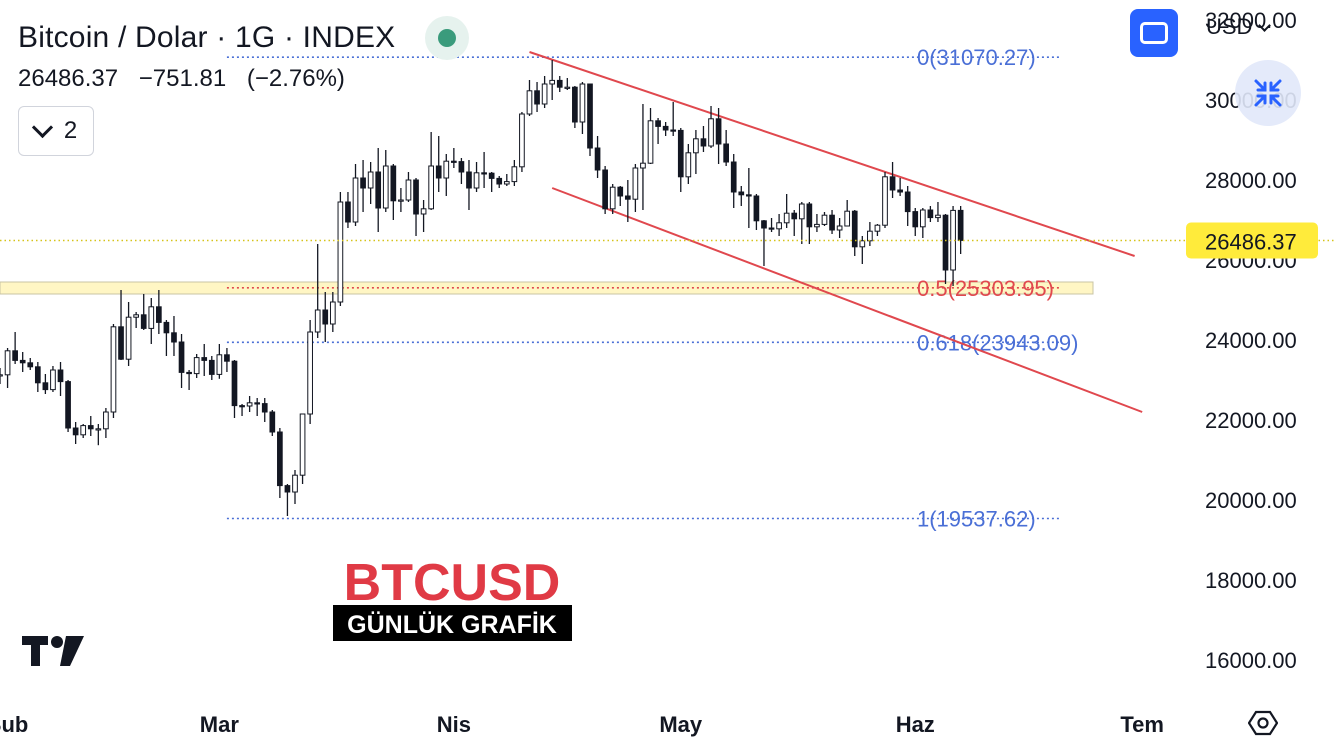 The width and height of the screenshot is (1334, 750). I want to click on currency-label: USD, so click(1229, 26).